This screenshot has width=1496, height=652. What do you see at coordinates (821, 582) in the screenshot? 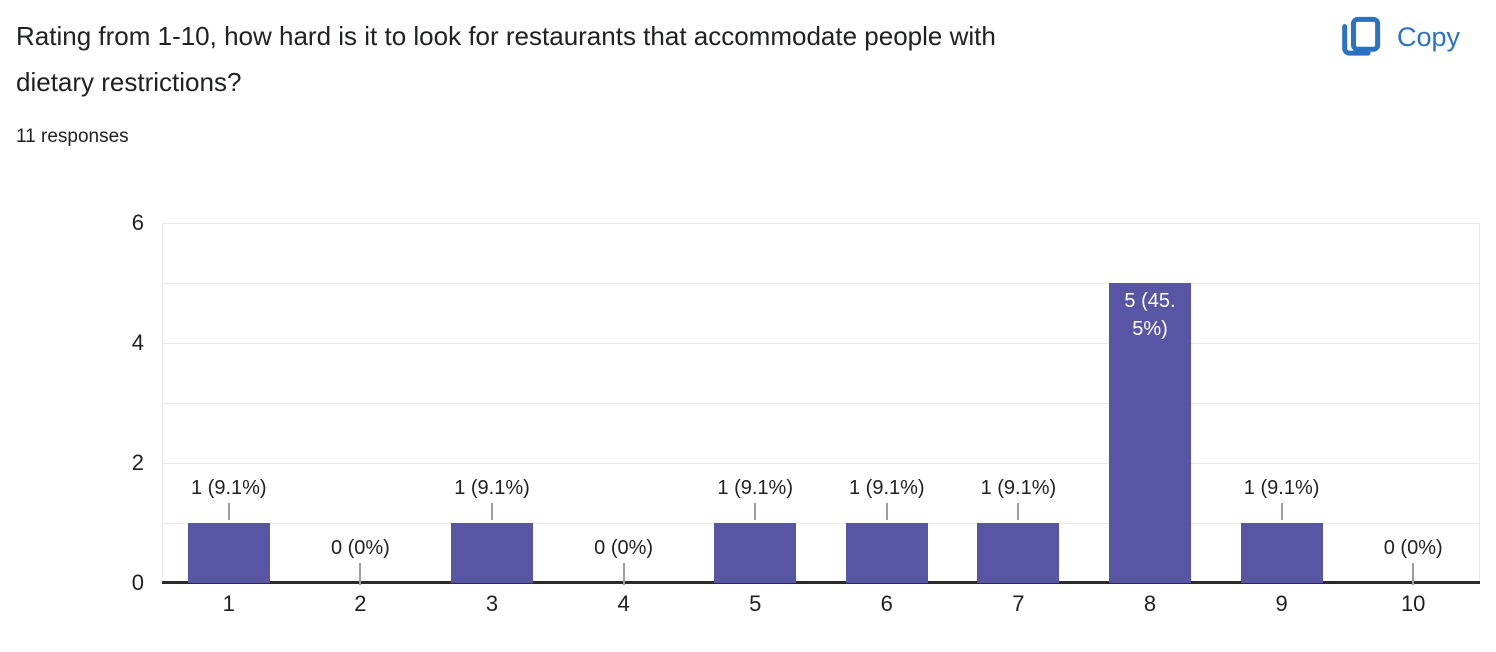
I see `x-axis-line` at bounding box center [821, 582].